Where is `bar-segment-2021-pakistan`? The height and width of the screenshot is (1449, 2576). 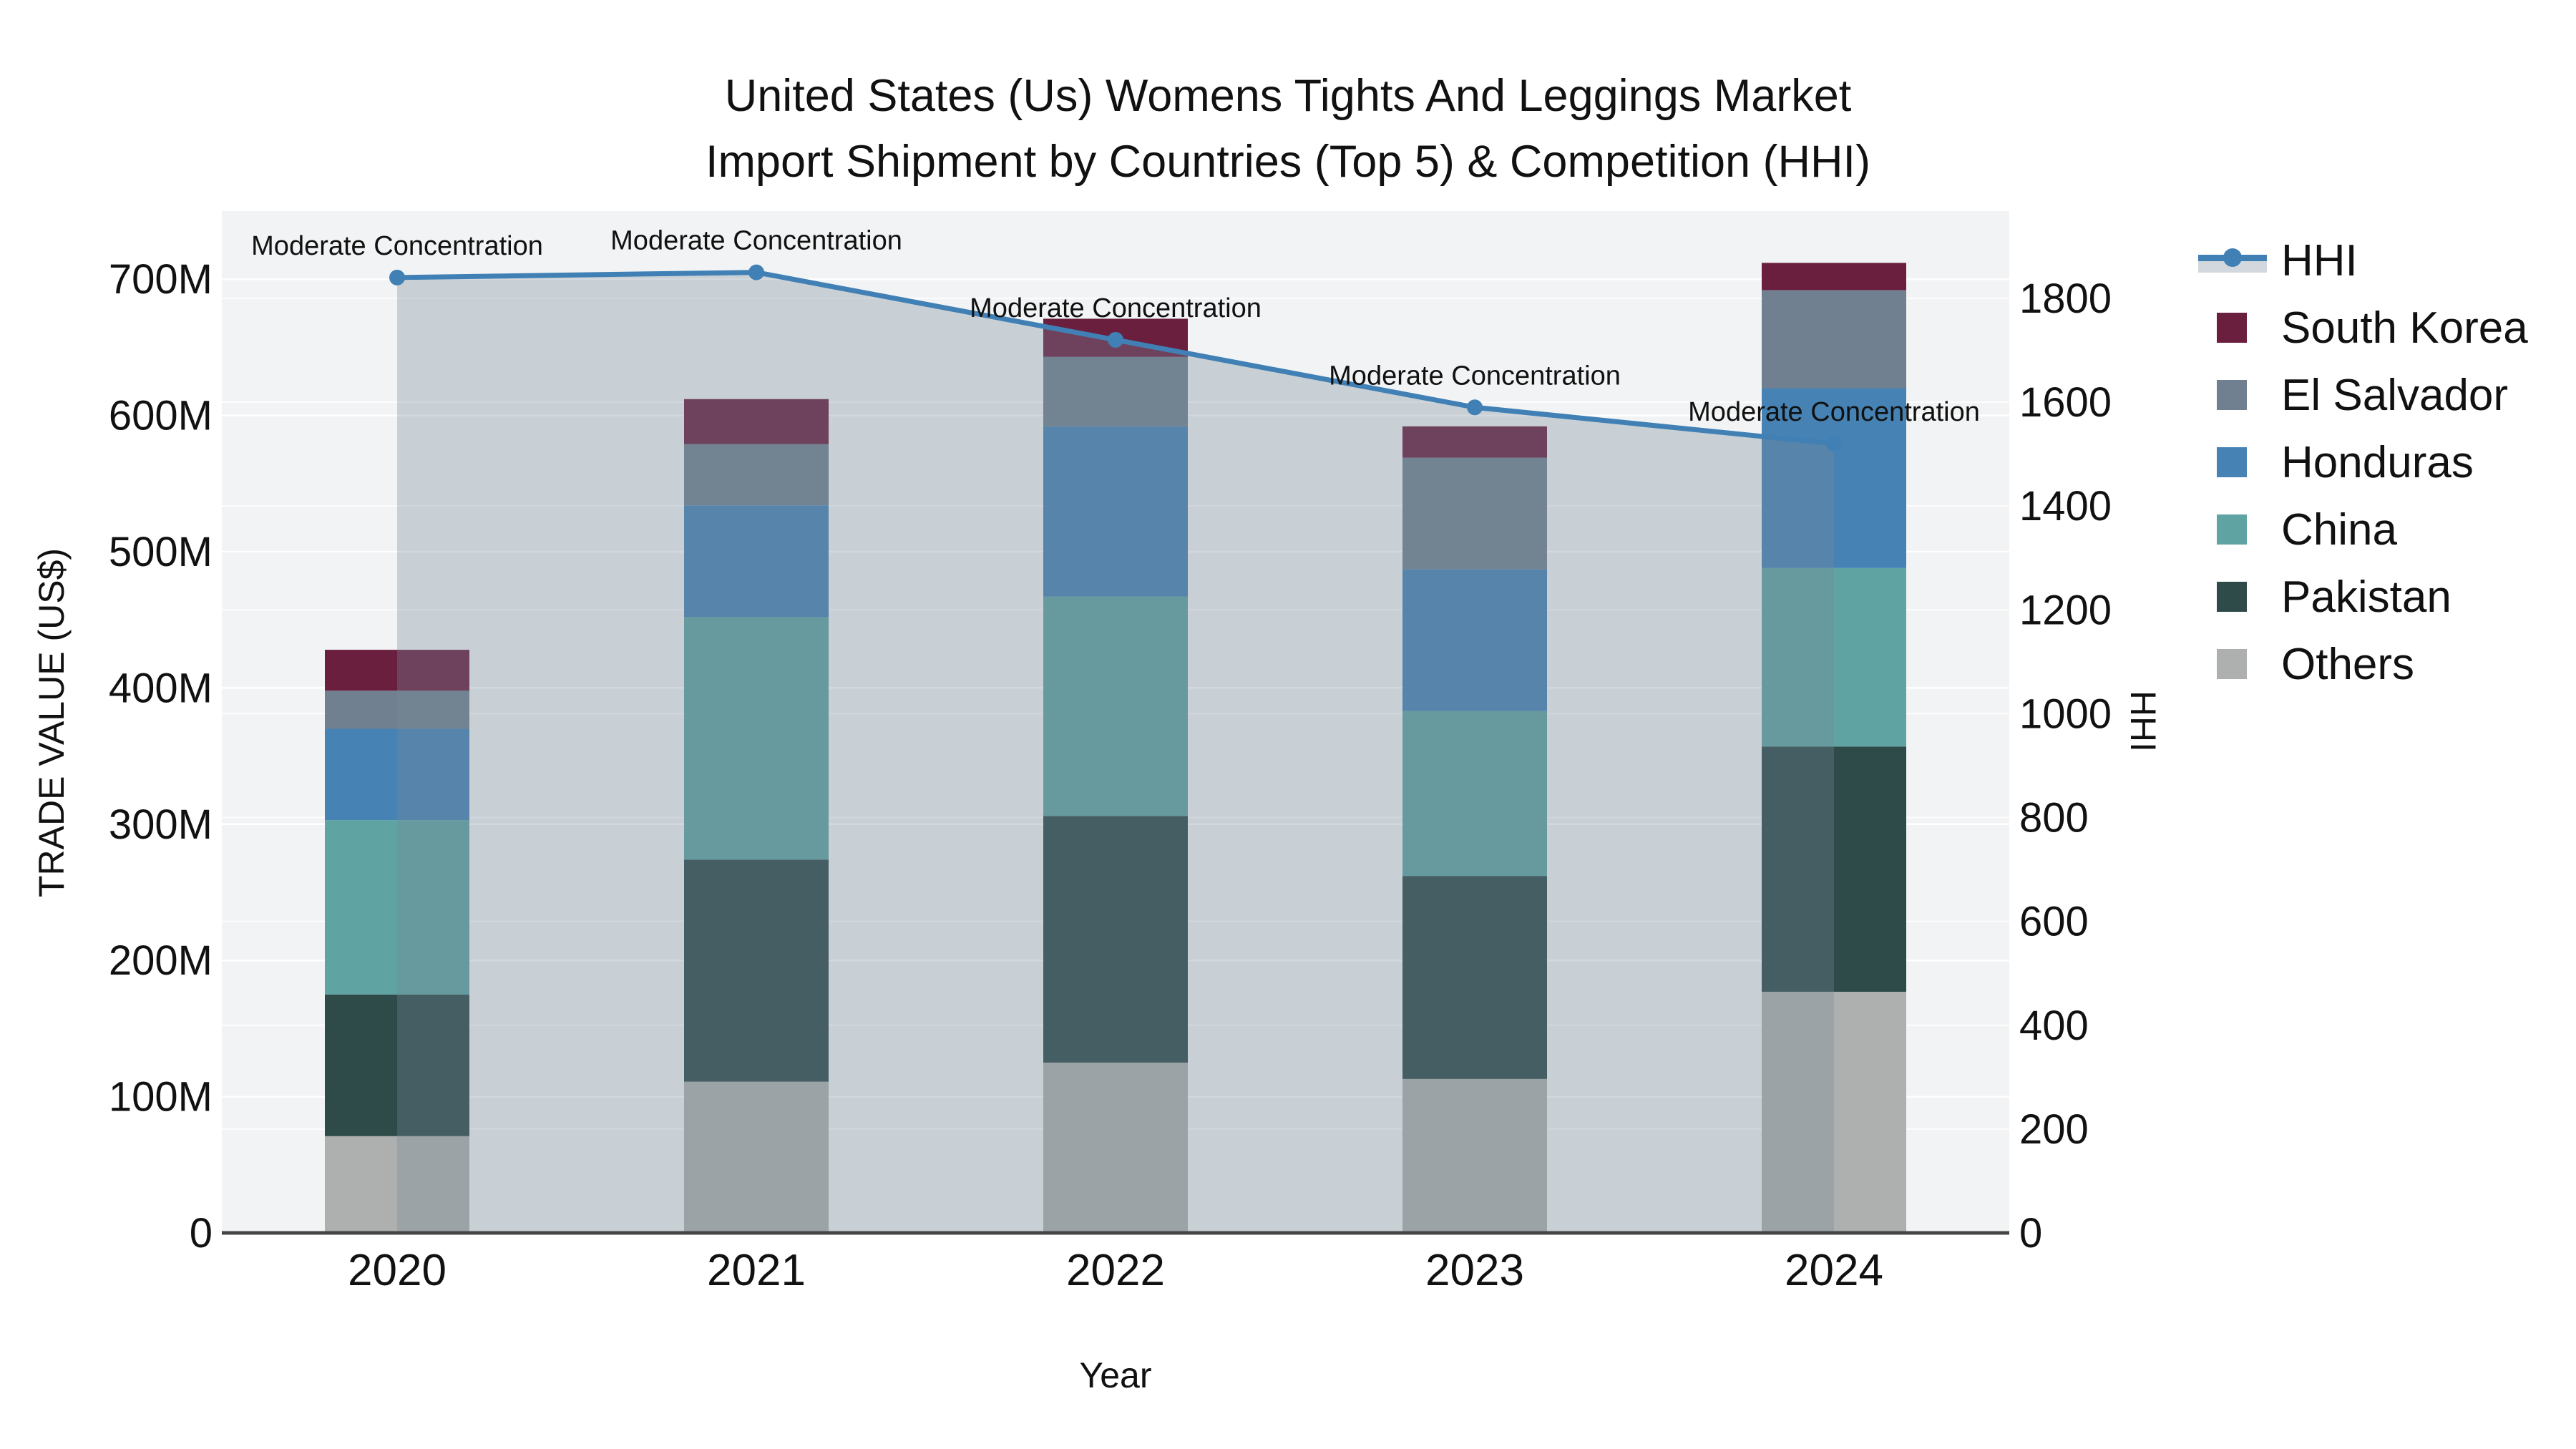 bar-segment-2021-pakistan is located at coordinates (756, 970).